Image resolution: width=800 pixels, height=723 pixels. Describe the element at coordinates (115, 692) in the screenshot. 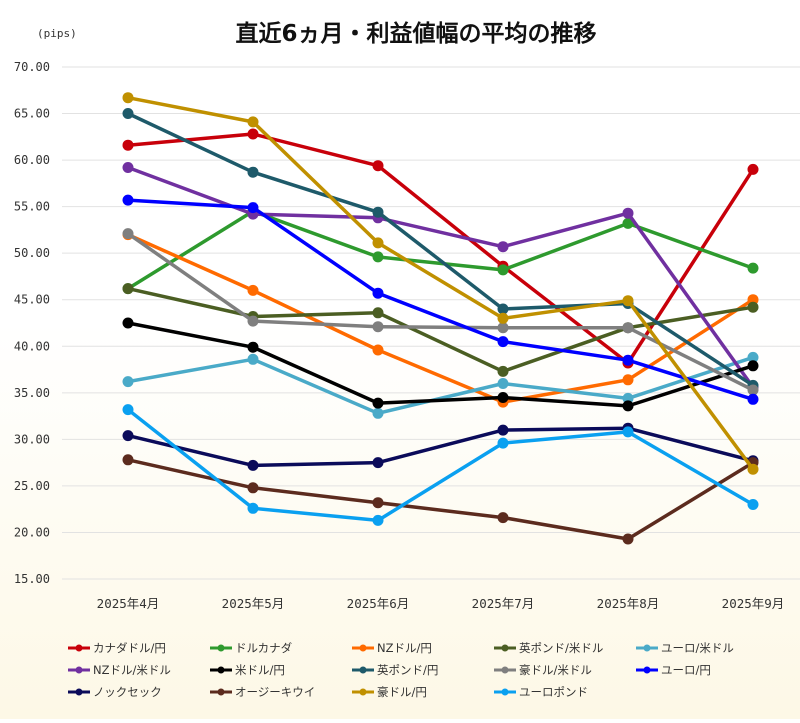

I see `legend-item: ノックセック` at that location.